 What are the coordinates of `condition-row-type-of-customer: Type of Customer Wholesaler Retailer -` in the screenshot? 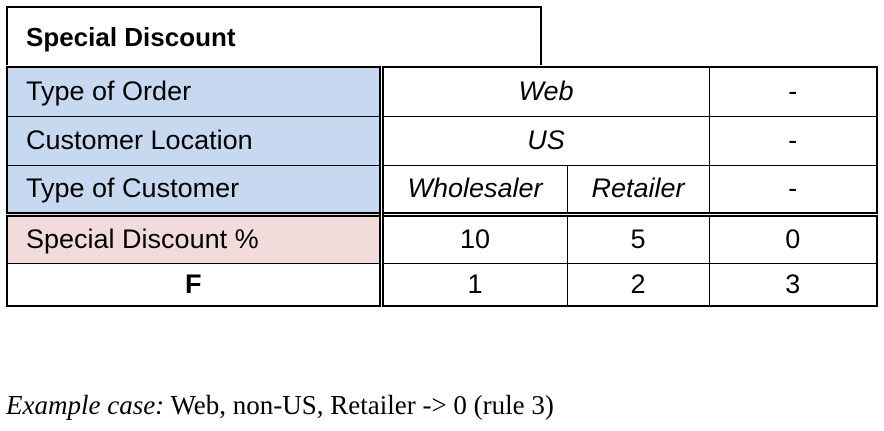 It's located at (442, 189).